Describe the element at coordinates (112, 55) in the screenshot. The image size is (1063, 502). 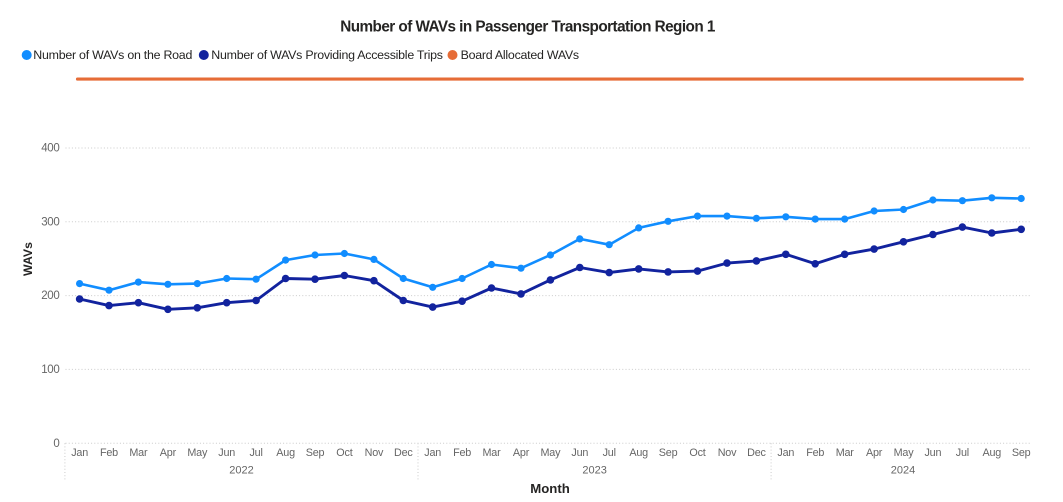
I see `svg-text: Number of WAVs on the Road` at that location.